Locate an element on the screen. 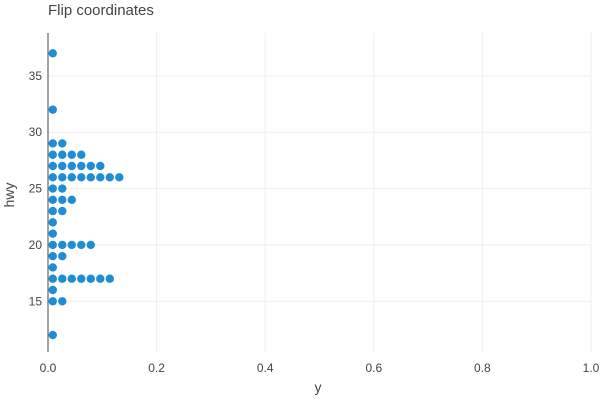 The width and height of the screenshot is (600, 400). x-tick-label: 0.0 is located at coordinates (48, 368).